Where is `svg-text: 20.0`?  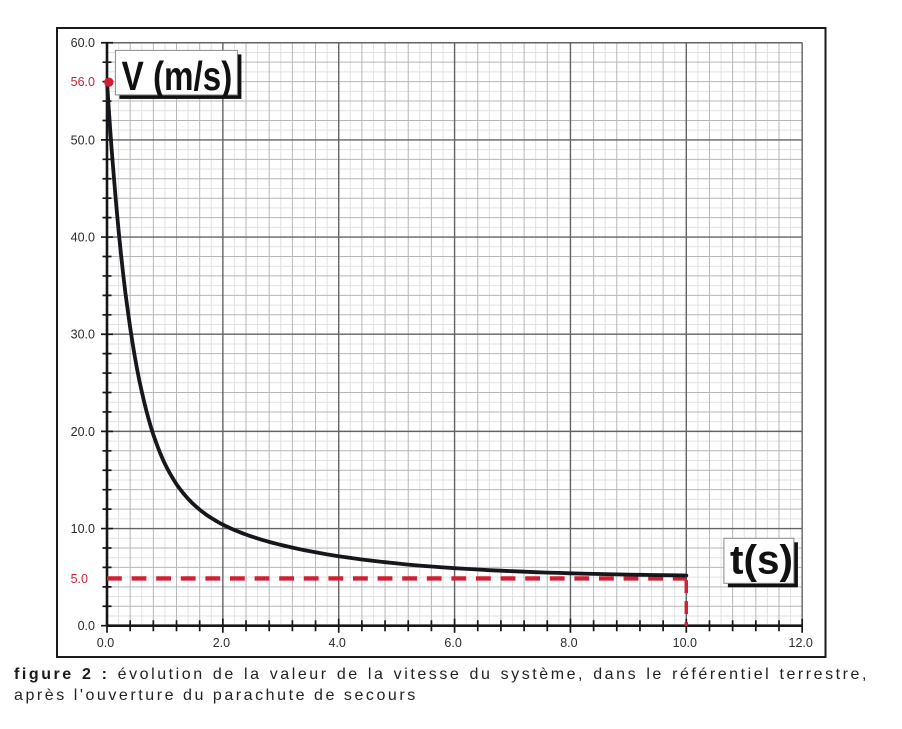 svg-text: 20.0 is located at coordinates (83, 432).